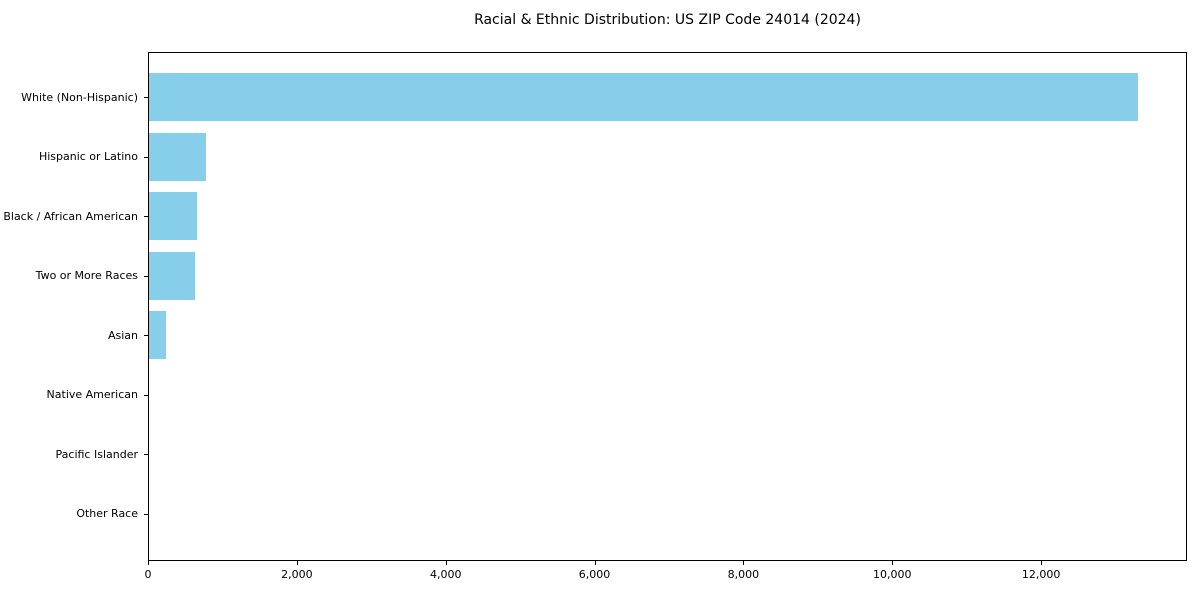 The image size is (1200, 600). What do you see at coordinates (107, 514) in the screenshot?
I see `y-axis-label: Other Race` at bounding box center [107, 514].